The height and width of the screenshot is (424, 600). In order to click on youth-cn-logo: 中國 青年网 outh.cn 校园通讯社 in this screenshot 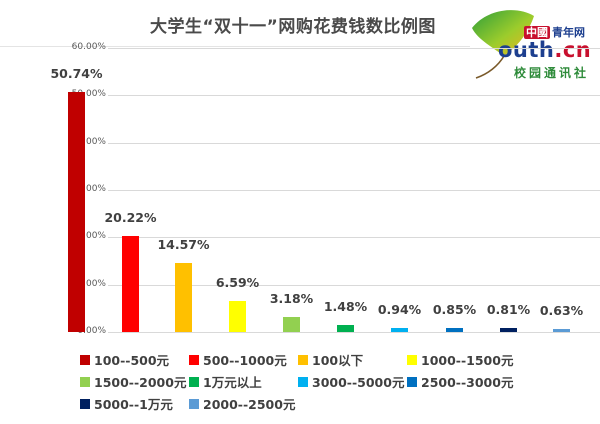, I will do `click(533, 42)`.